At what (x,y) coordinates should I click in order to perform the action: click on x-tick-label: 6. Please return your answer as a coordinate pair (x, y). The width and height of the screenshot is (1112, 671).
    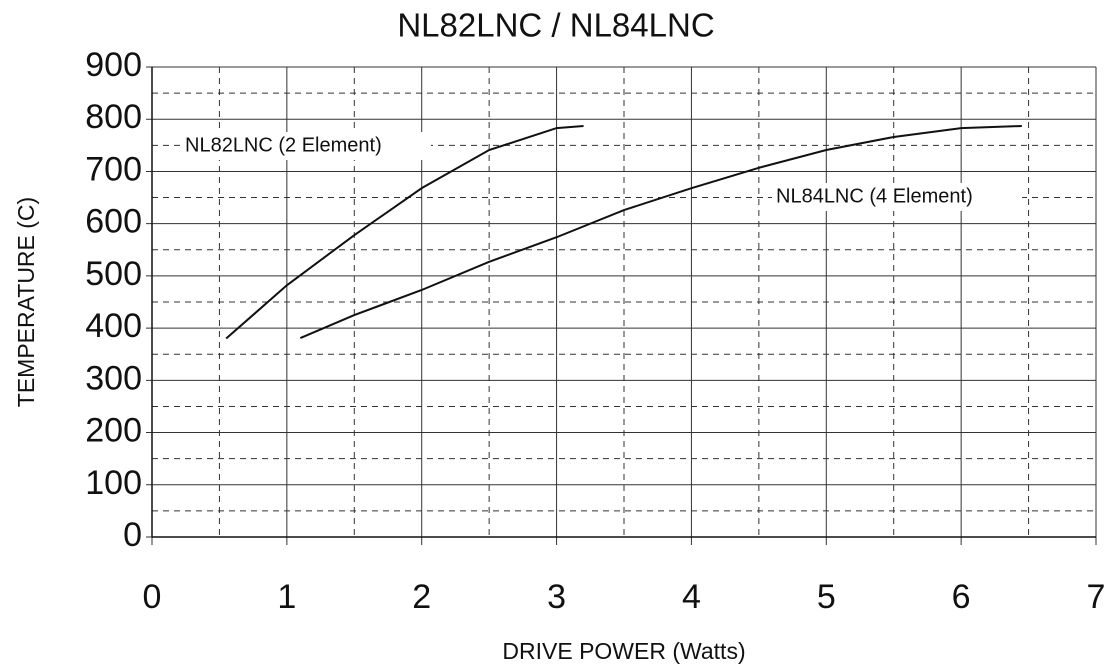
    Looking at the image, I should click on (961, 597).